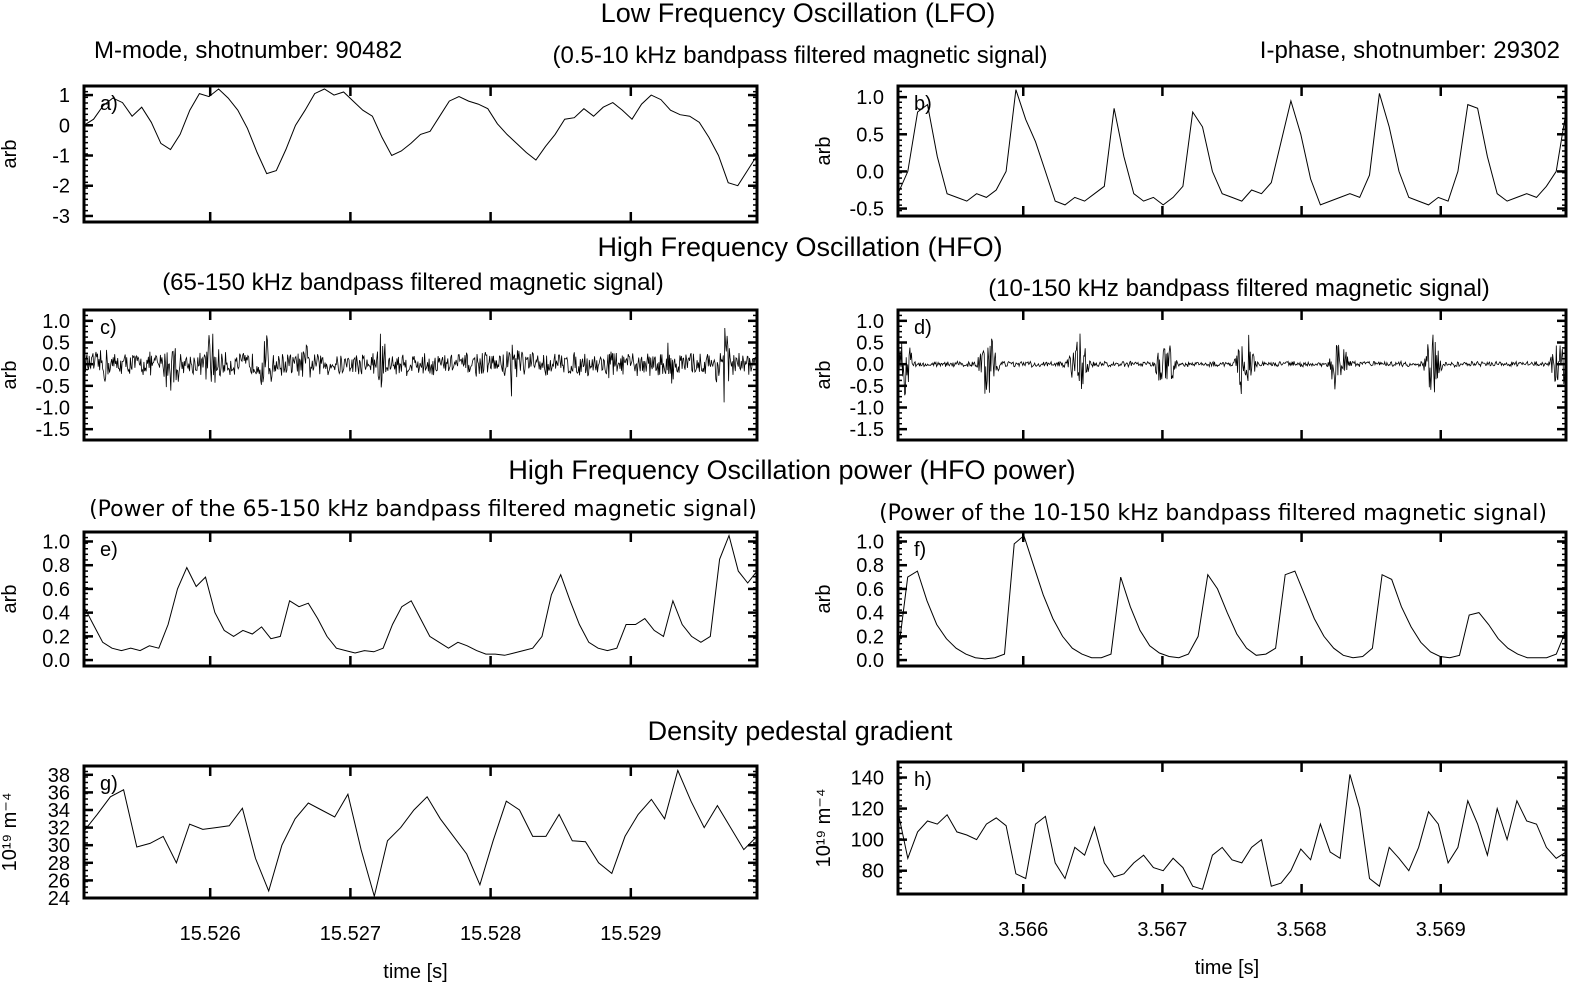 The image size is (1595, 1000). What do you see at coordinates (867, 779) in the screenshot?
I see `ytick-label: 140` at bounding box center [867, 779].